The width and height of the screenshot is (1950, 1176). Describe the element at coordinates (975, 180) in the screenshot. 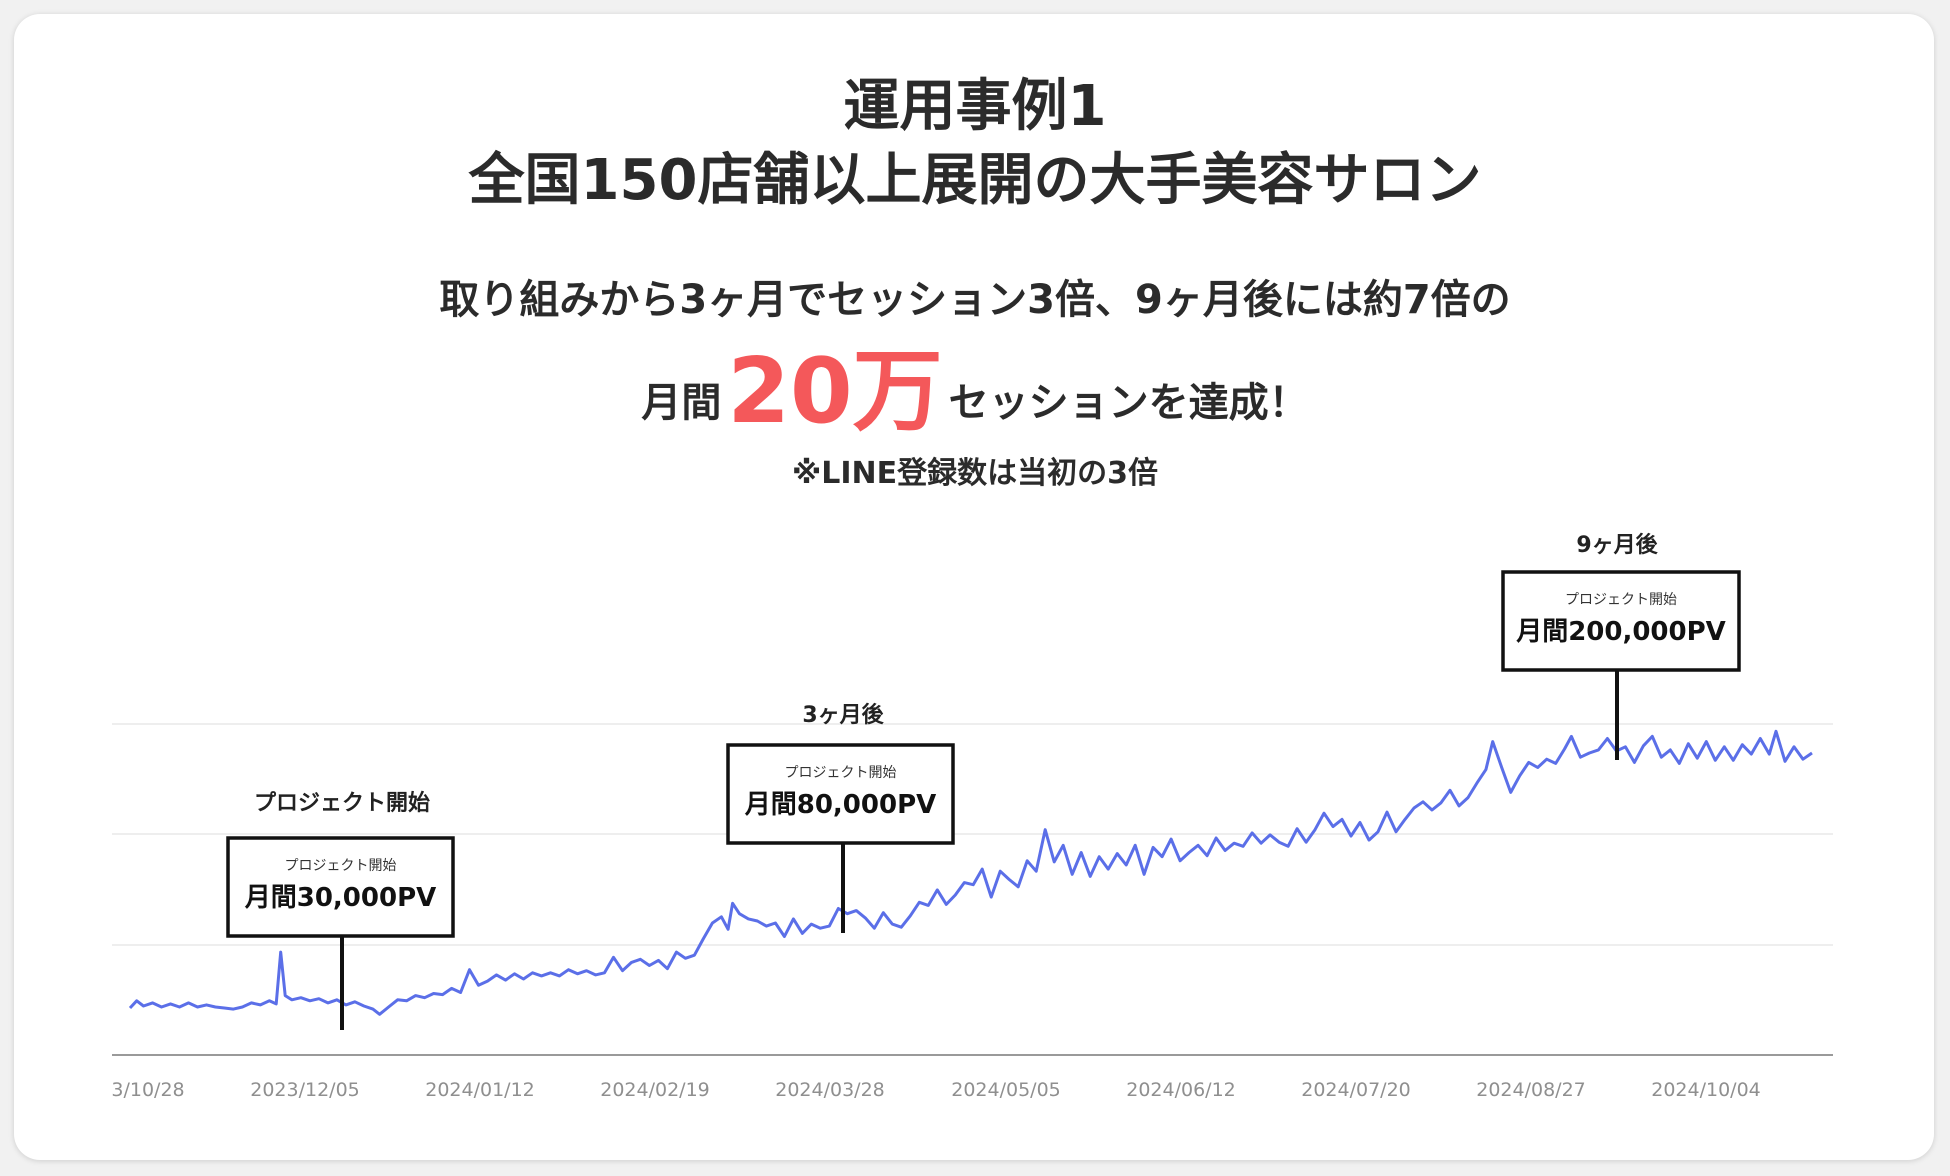

I see `page-subtitle: 全国150店舗以上展開の大手美容サロン` at that location.